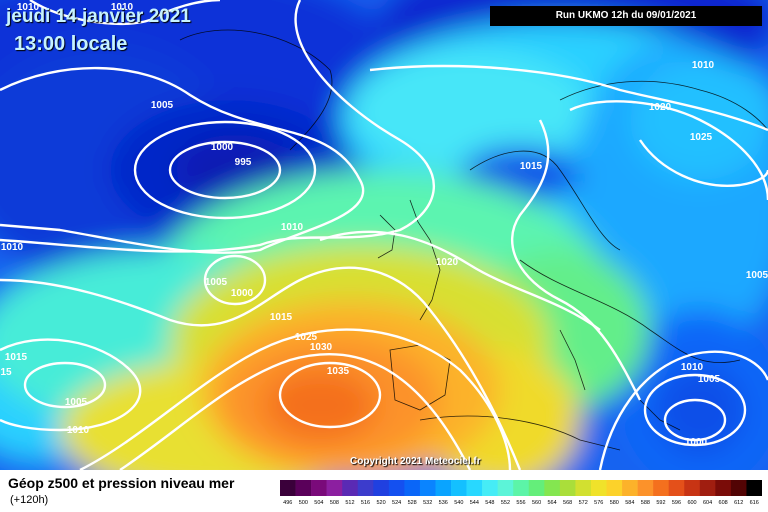 The width and height of the screenshot is (768, 512). What do you see at coordinates (474, 503) in the screenshot?
I see `color-scale-tick: 544` at bounding box center [474, 503].